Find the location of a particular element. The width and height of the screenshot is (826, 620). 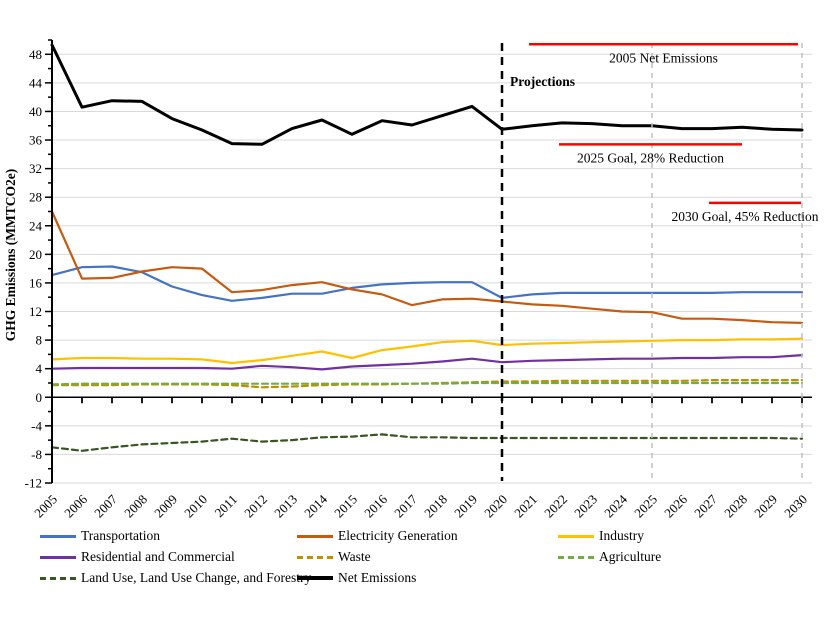

x-tick-label: 2009 is located at coordinates (165, 506).